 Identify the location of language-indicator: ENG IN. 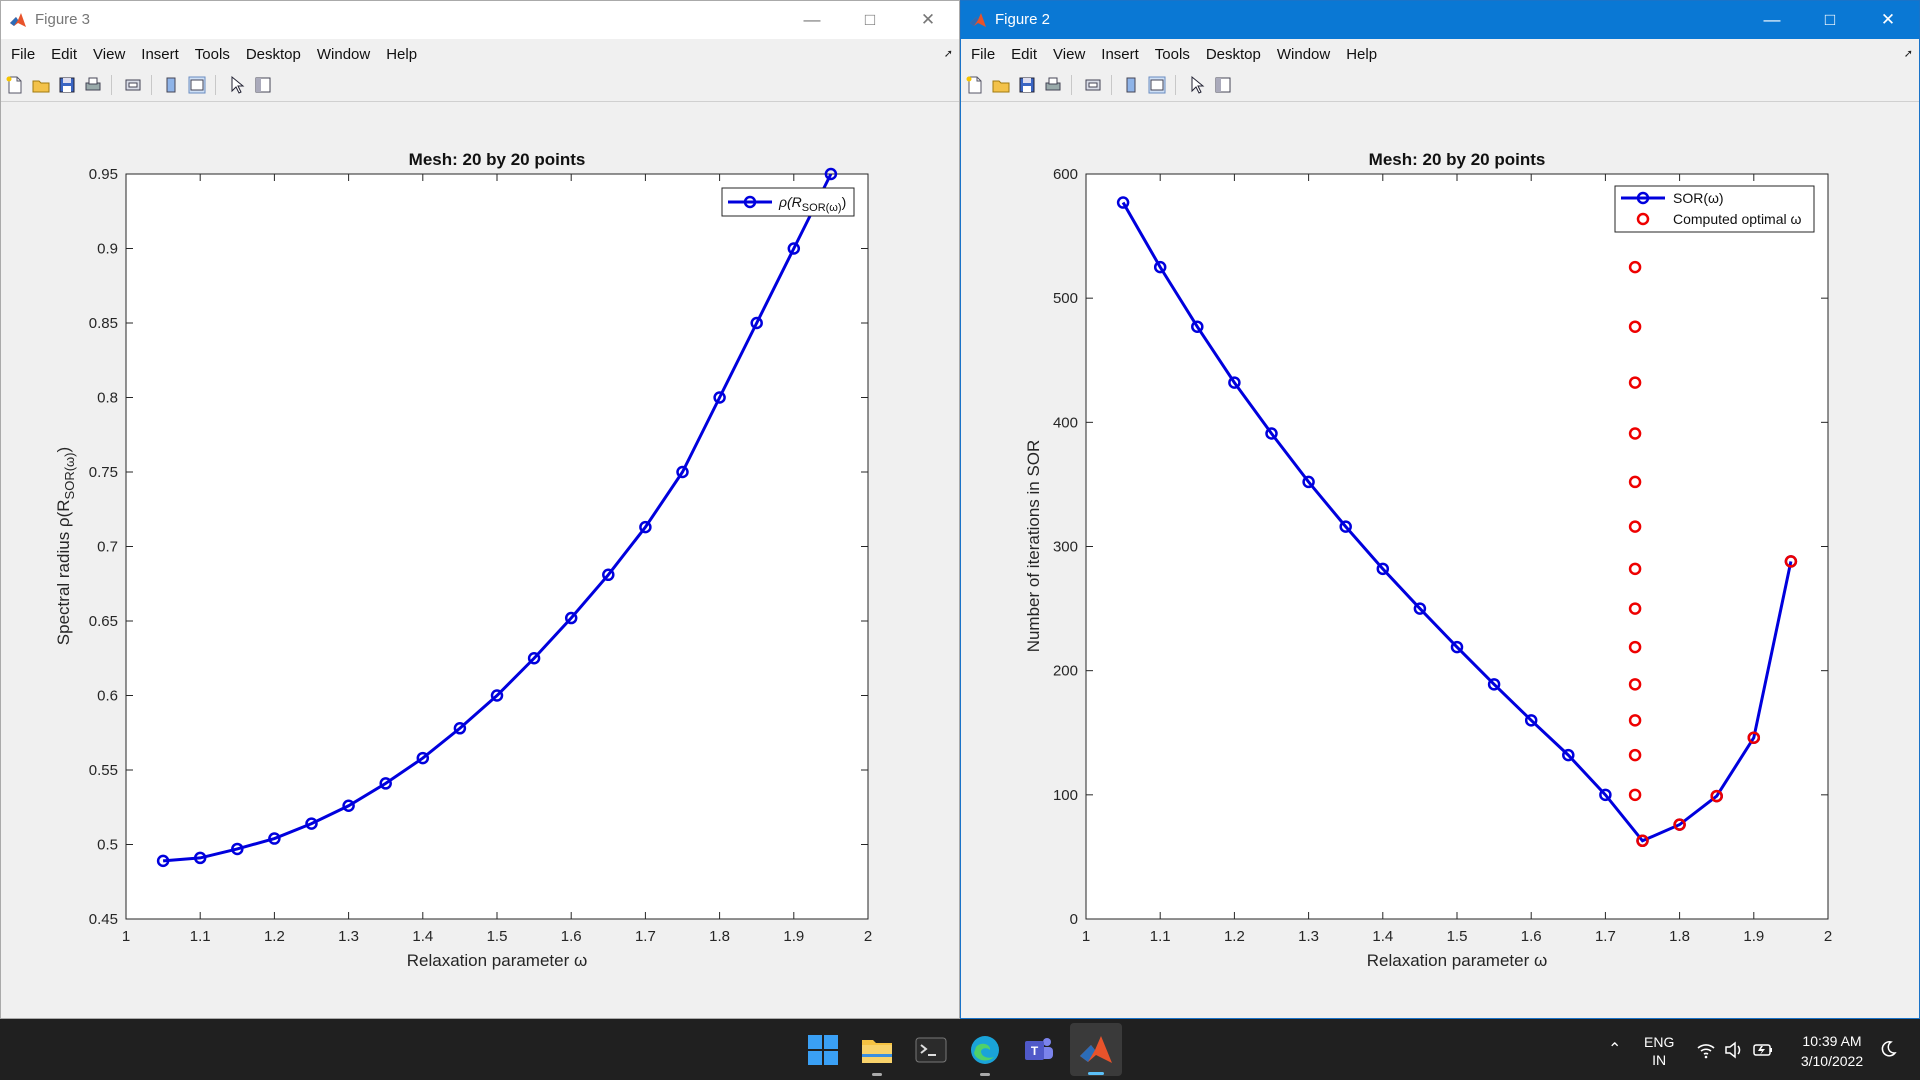
(1659, 1051).